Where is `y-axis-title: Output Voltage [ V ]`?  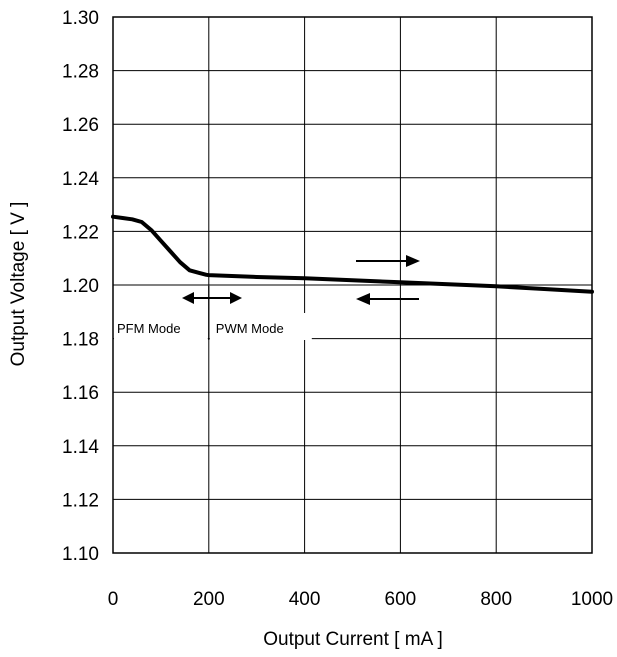 y-axis-title: Output Voltage [ V ] is located at coordinates (18, 284).